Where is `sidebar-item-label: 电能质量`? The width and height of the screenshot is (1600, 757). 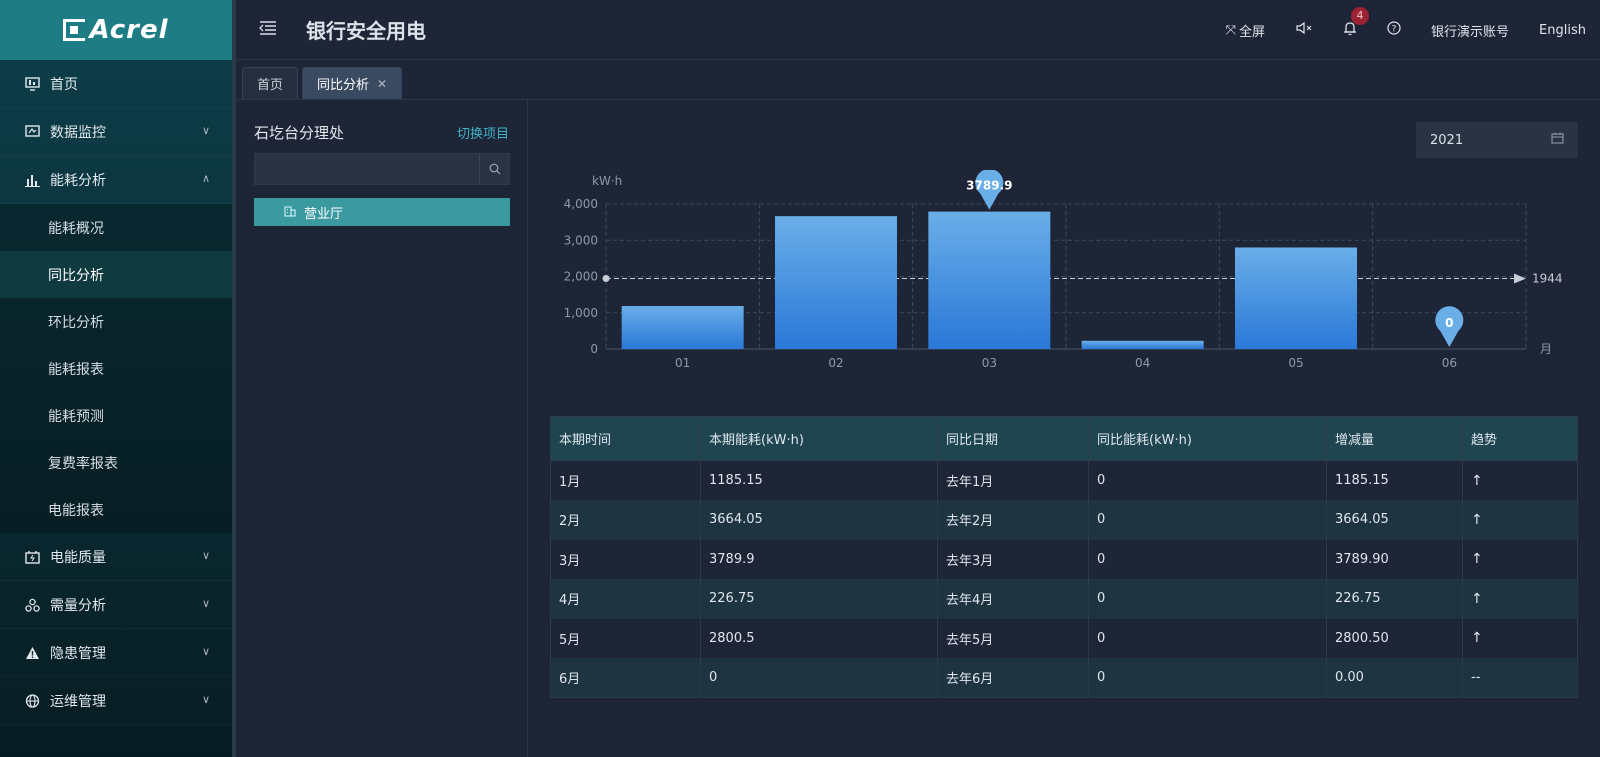
sidebar-item-label: 电能质量 is located at coordinates (78, 557).